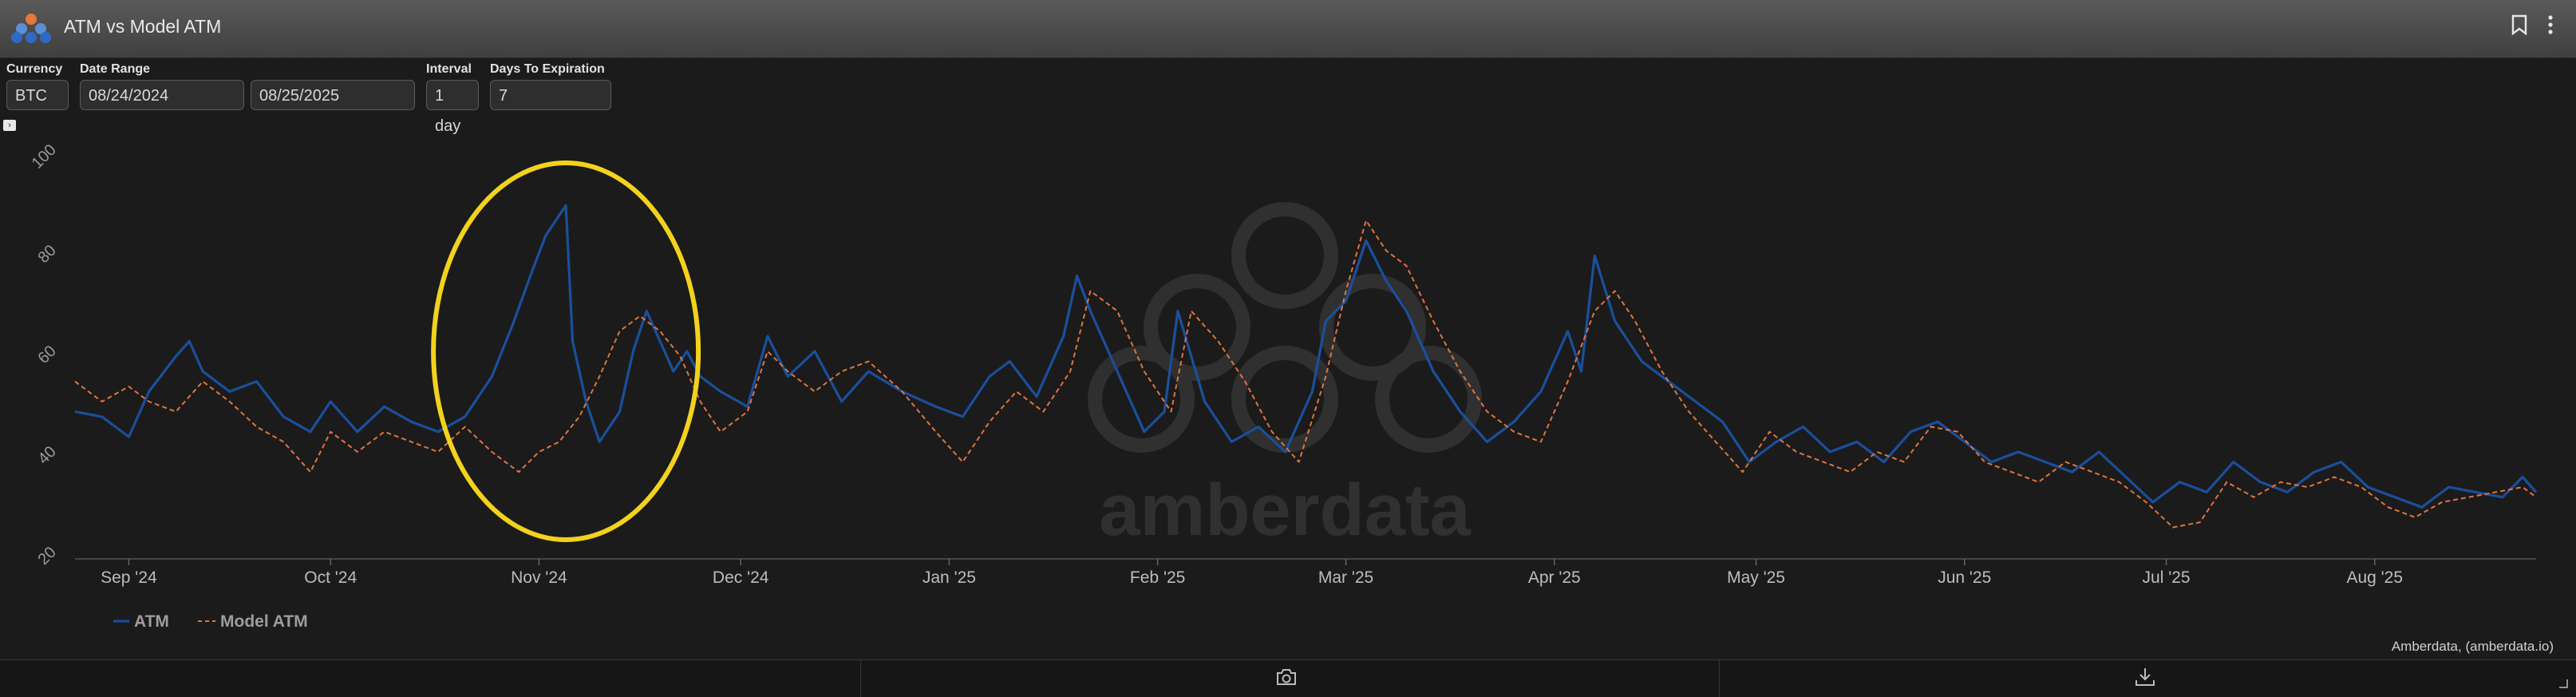  What do you see at coordinates (1345, 577) in the screenshot?
I see `x-tick-label: Mar '25` at bounding box center [1345, 577].